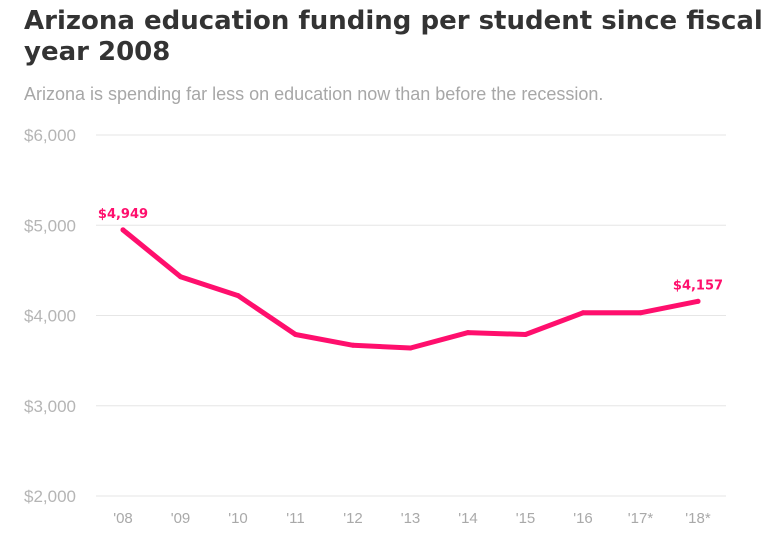  I want to click on data-label: $4,157, so click(698, 285).